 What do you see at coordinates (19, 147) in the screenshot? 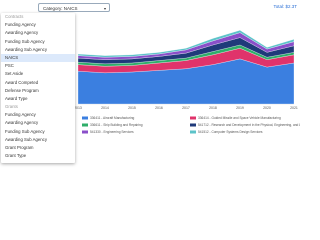
I see `menu-item: Grant Program` at bounding box center [19, 147].